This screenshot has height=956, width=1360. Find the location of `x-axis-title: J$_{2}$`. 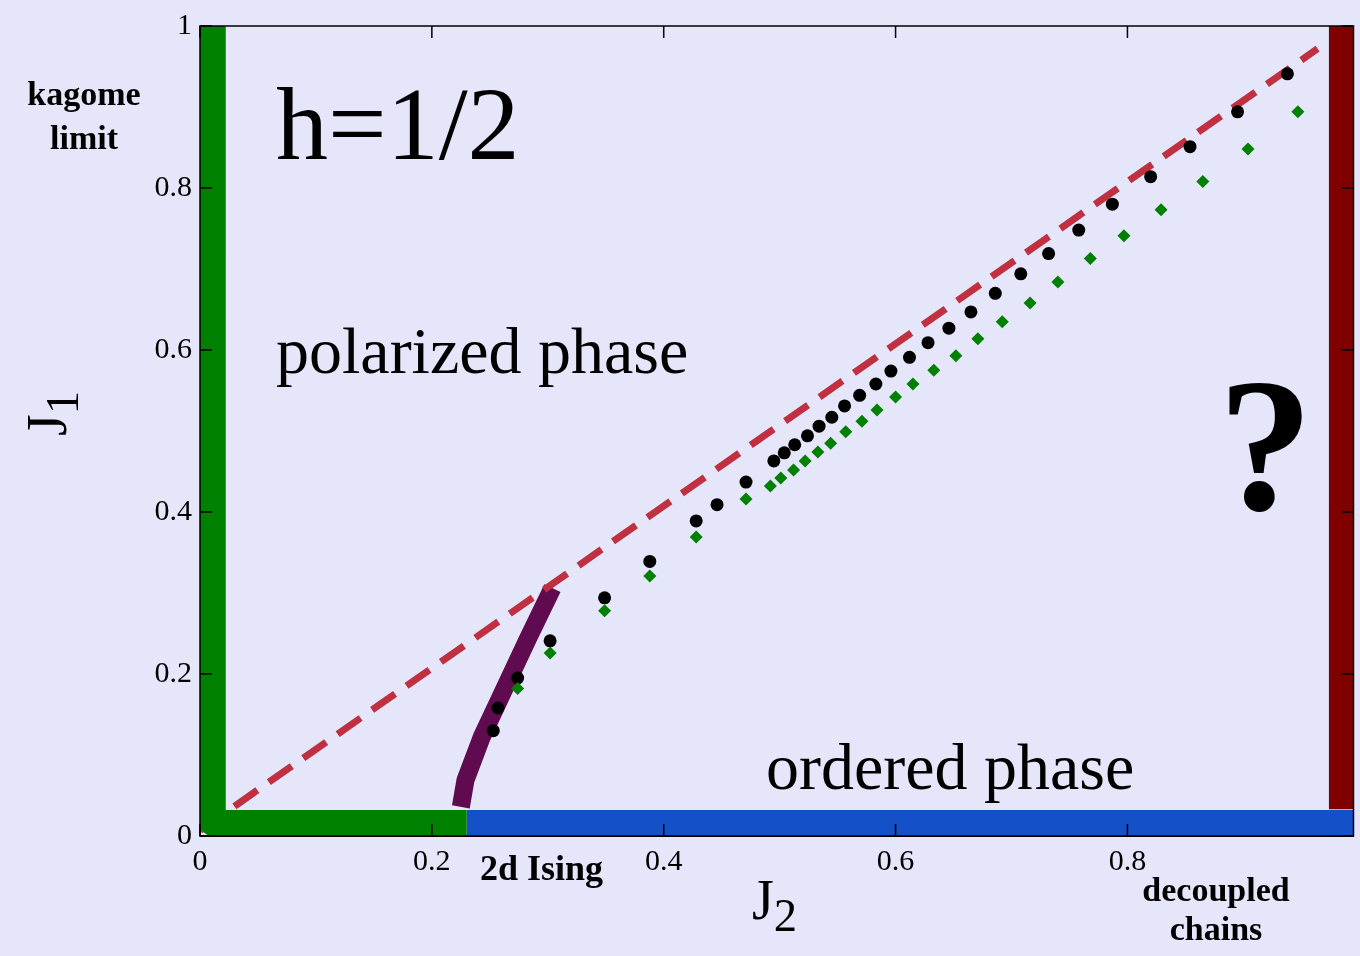

x-axis-title: J$_{2}$ is located at coordinates (775, 905).